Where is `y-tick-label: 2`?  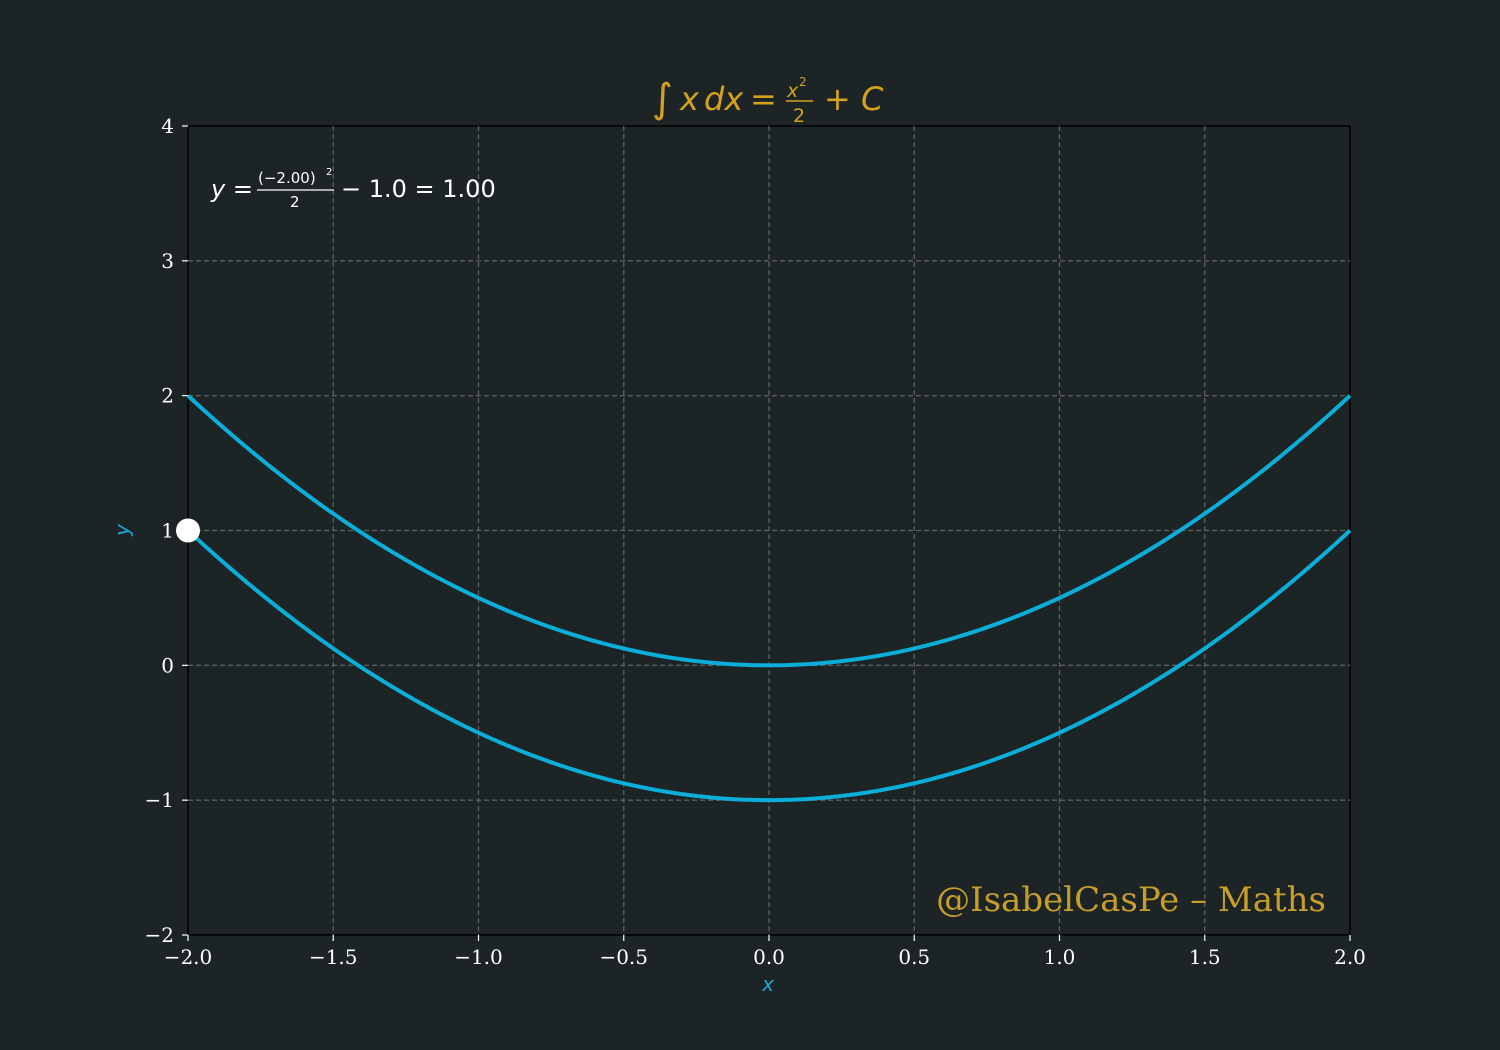
y-tick-label: 2 is located at coordinates (167, 396).